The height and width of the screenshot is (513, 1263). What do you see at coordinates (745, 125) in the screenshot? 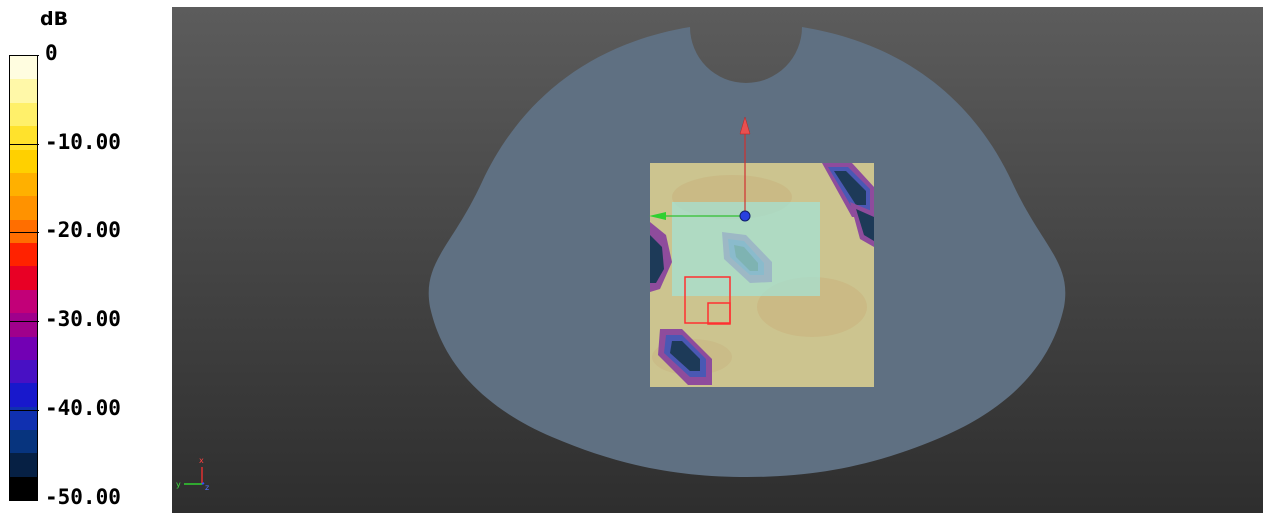
I see `gizmo-up-arrow` at bounding box center [745, 125].